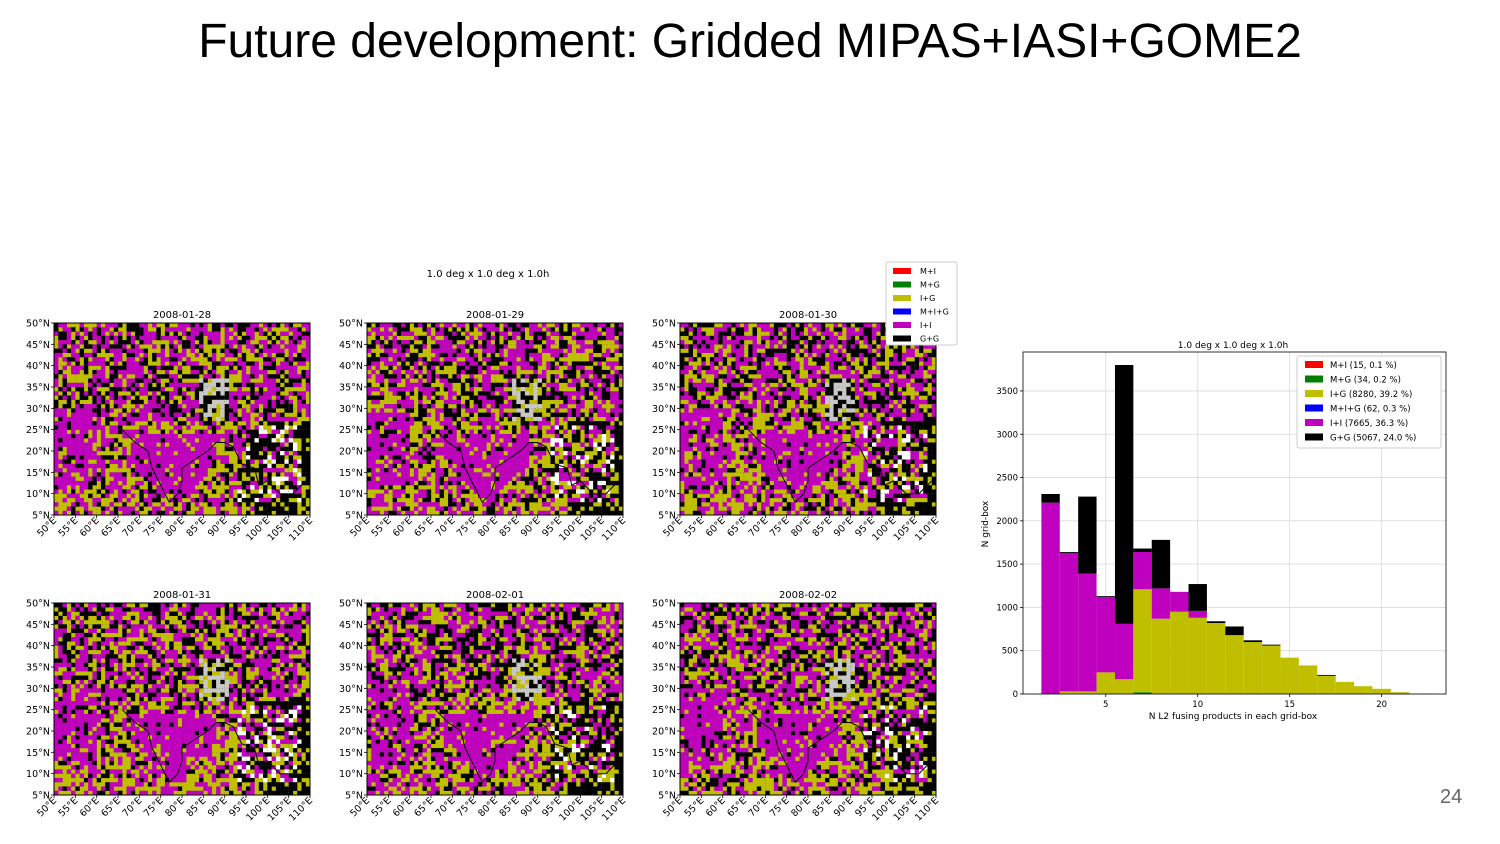 Image resolution: width=1500 pixels, height=844 pixels. Describe the element at coordinates (69, 527) in the screenshot. I see `lon-tick-label: 55°E` at that location.